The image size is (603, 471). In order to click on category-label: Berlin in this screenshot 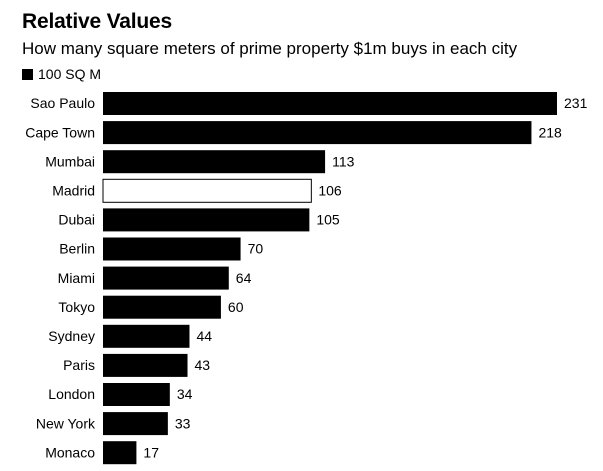, I will do `click(77, 249)`.